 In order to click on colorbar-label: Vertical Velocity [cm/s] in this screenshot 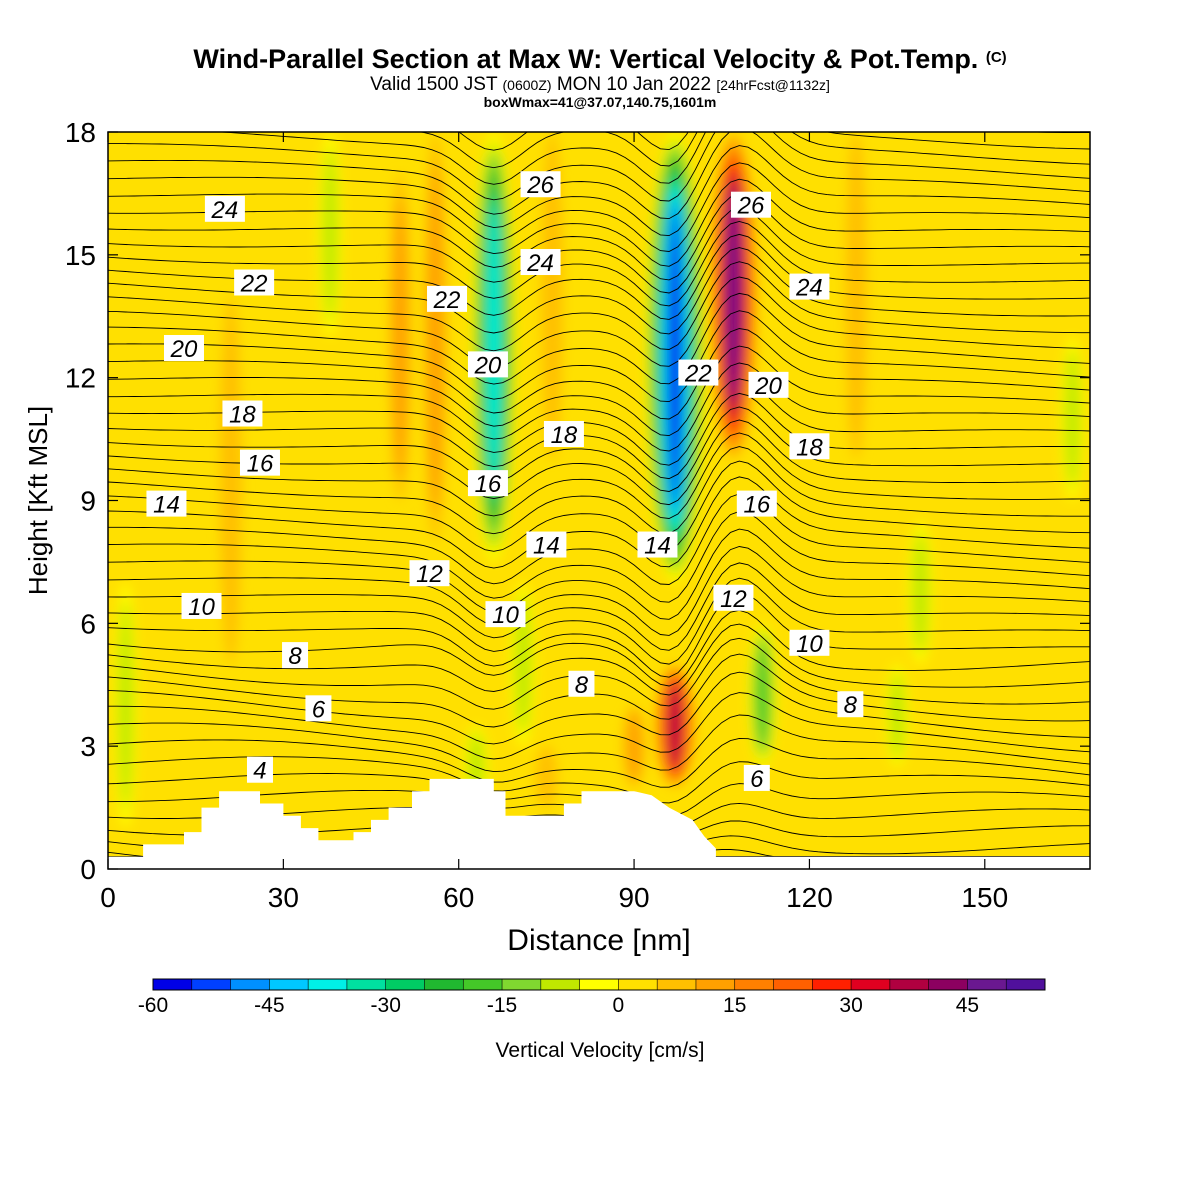, I will do `click(600, 1050)`.